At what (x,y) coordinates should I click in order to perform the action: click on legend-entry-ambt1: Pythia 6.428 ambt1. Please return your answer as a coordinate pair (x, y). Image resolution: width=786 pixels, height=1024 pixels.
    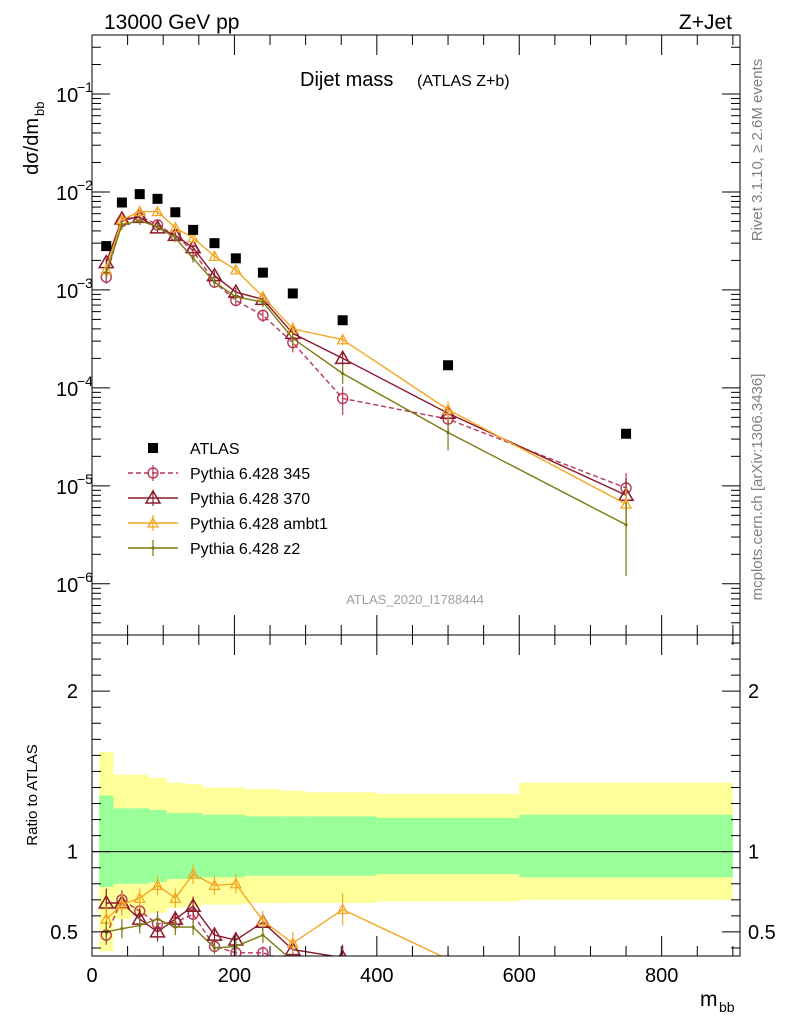
    Looking at the image, I should click on (228, 524).